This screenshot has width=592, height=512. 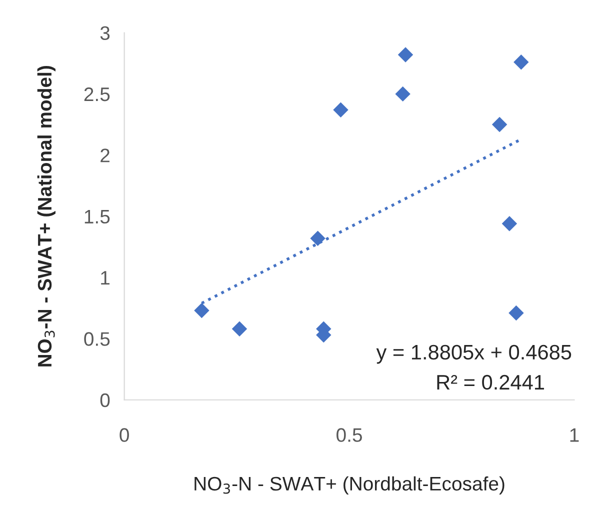 What do you see at coordinates (97, 217) in the screenshot?
I see `y-tick-label: 1.5` at bounding box center [97, 217].